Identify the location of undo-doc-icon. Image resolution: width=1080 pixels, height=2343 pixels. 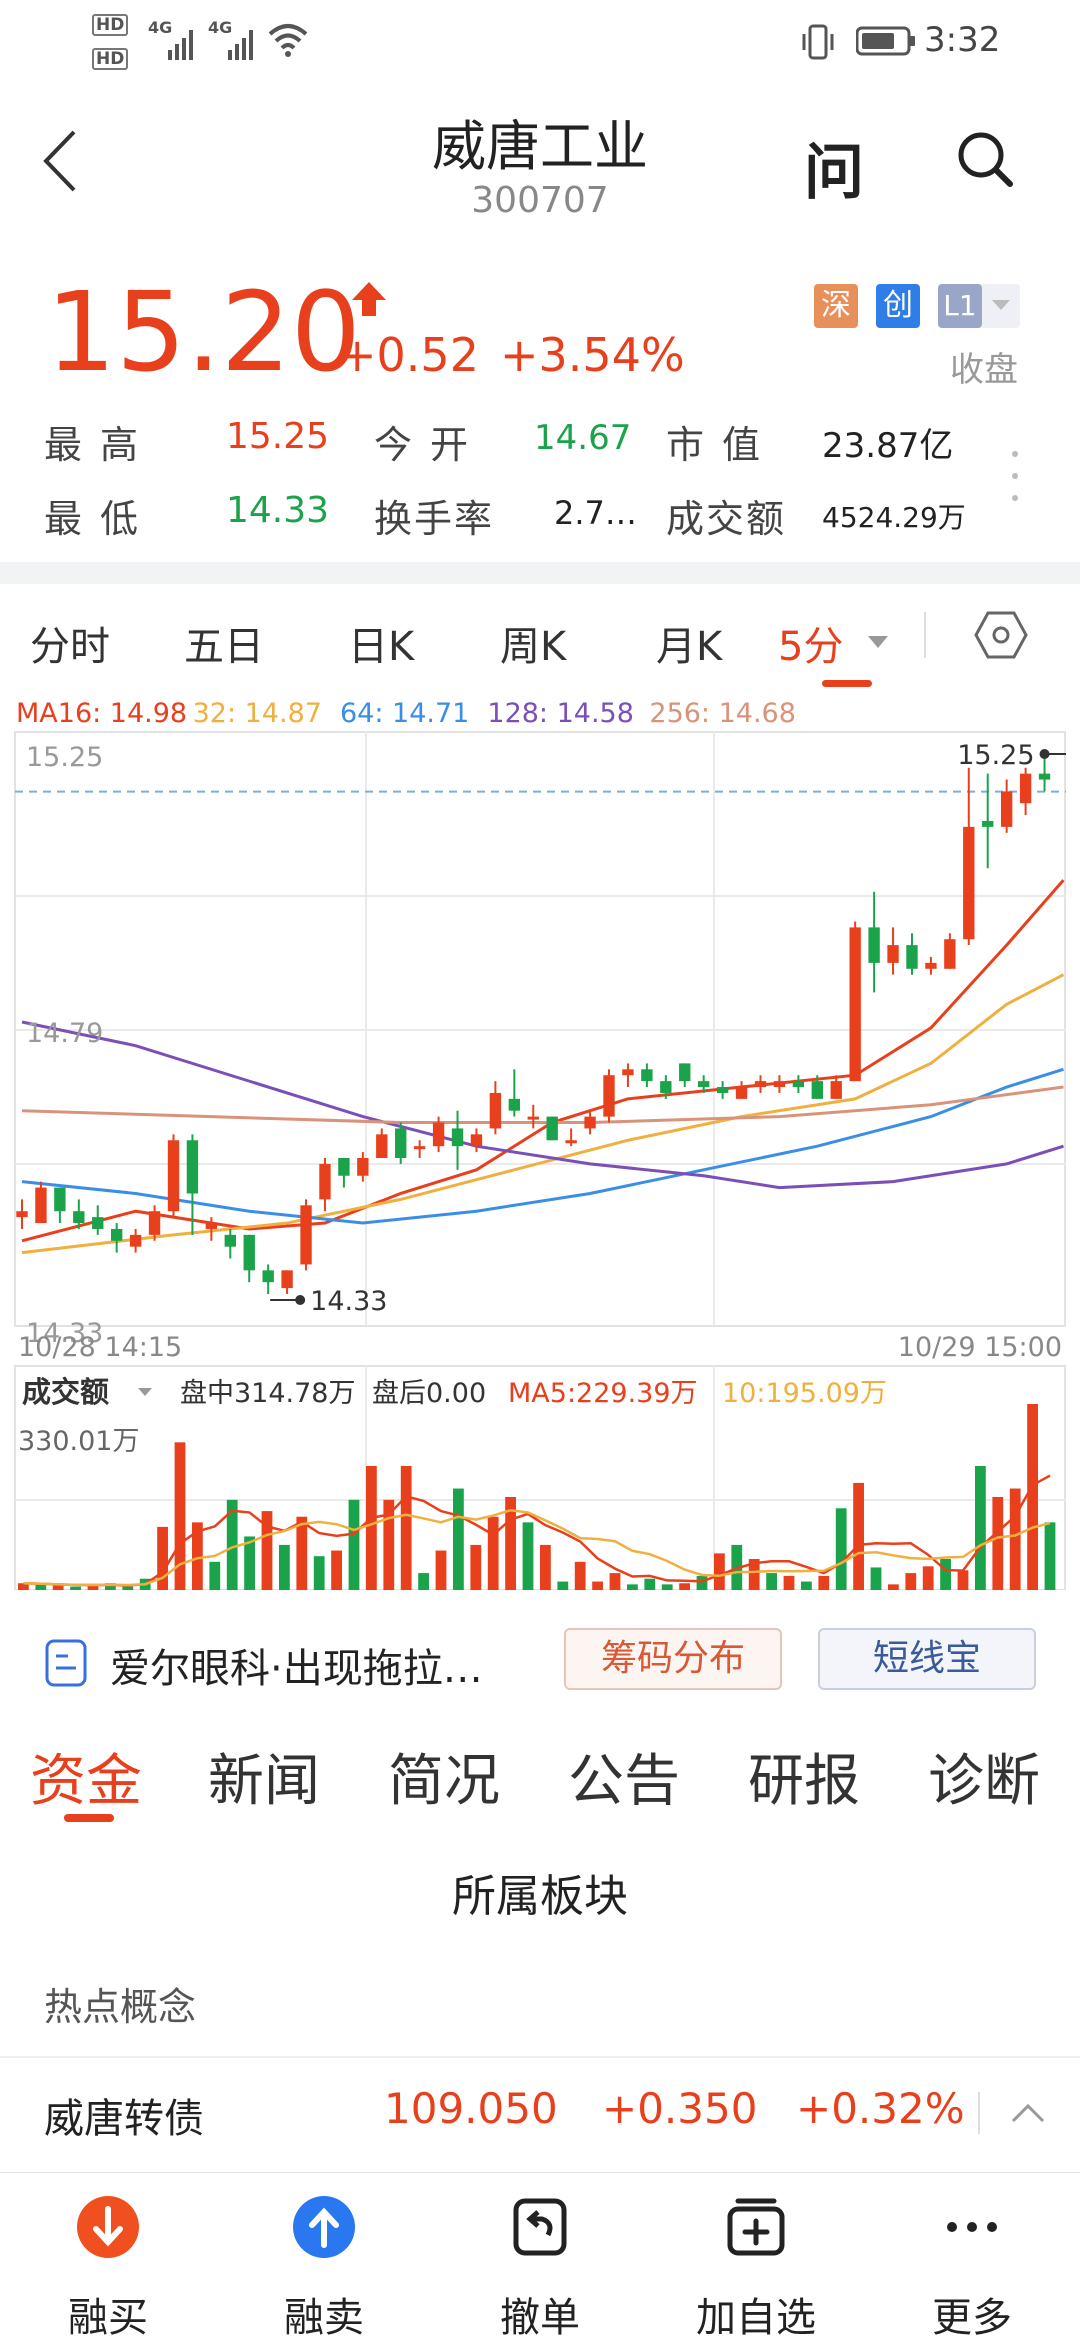
(540, 2227).